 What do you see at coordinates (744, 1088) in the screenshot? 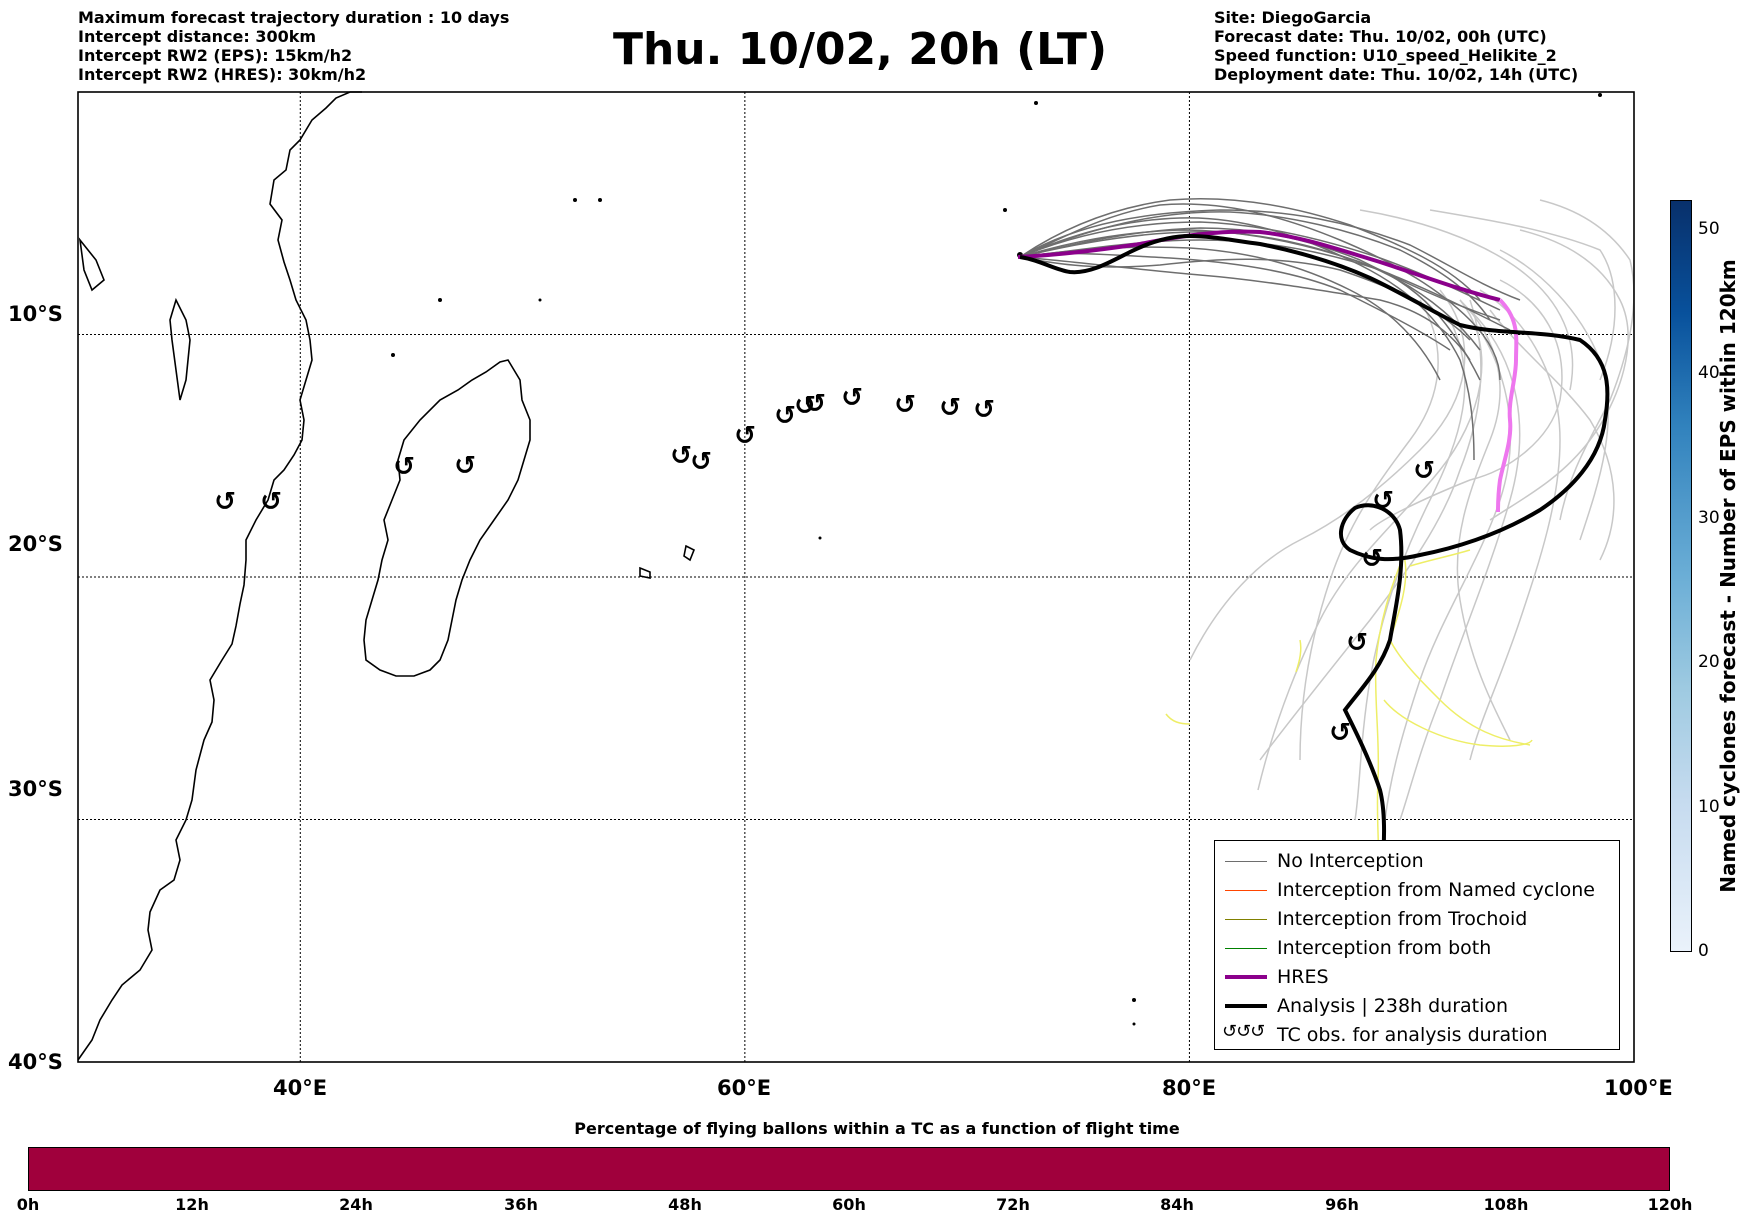
I see `lon-label-60e: 60°E` at bounding box center [744, 1088].